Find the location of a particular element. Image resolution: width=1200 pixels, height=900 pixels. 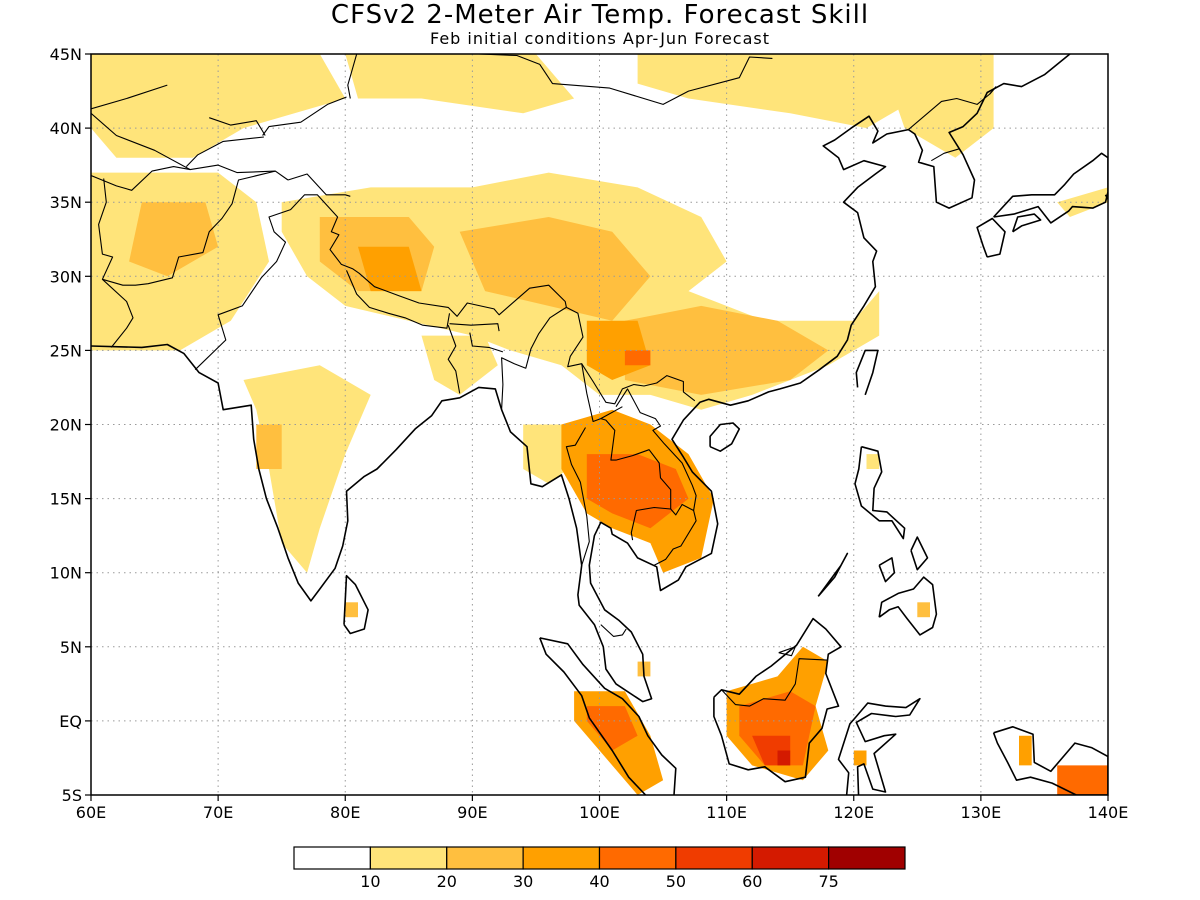

legend-label: 75 is located at coordinates (828, 881).